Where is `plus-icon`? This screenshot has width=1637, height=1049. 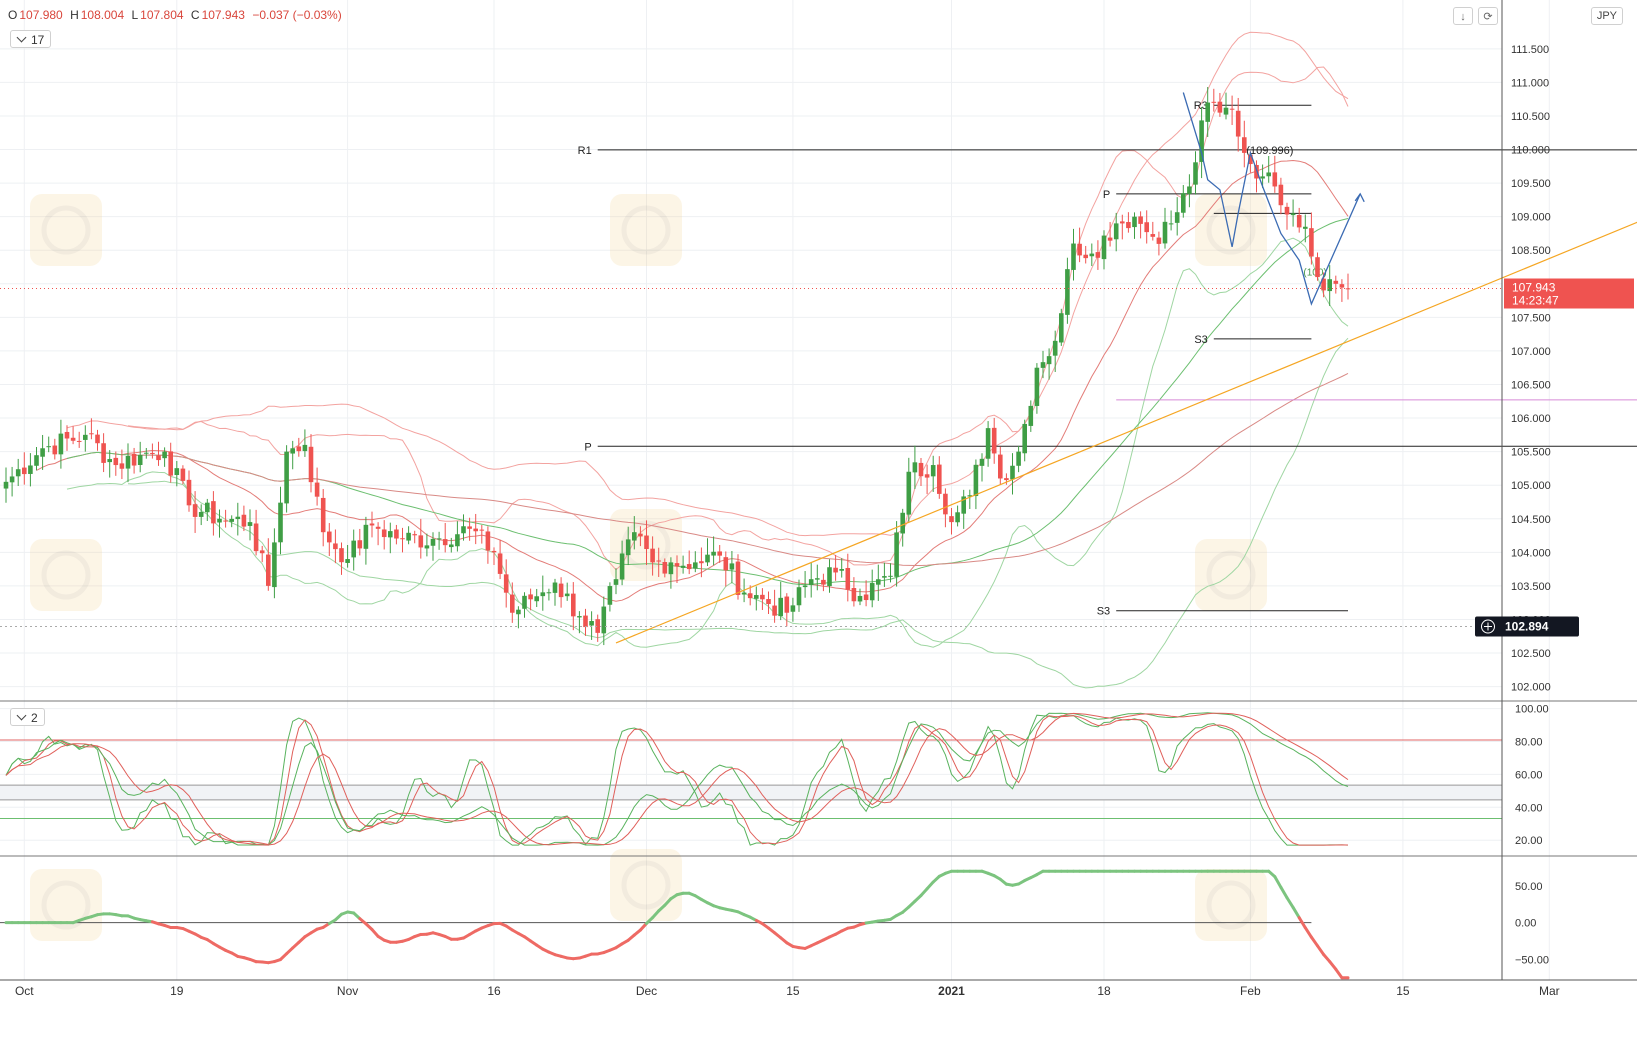
plus-icon is located at coordinates (1488, 626).